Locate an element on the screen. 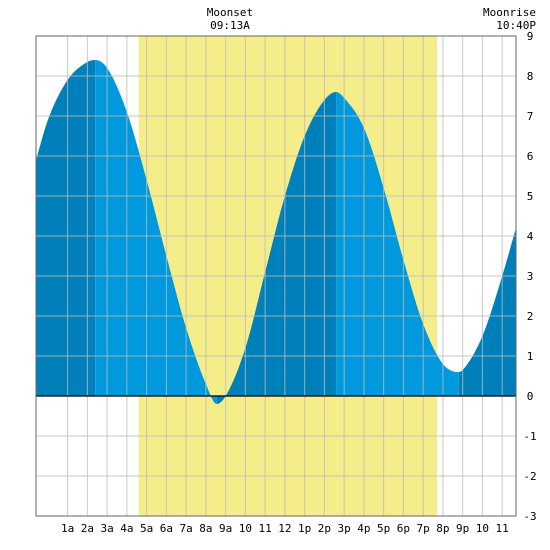 Image resolution: width=550 pixels, height=550 pixels. y-tick-label: 0 is located at coordinates (530, 396).